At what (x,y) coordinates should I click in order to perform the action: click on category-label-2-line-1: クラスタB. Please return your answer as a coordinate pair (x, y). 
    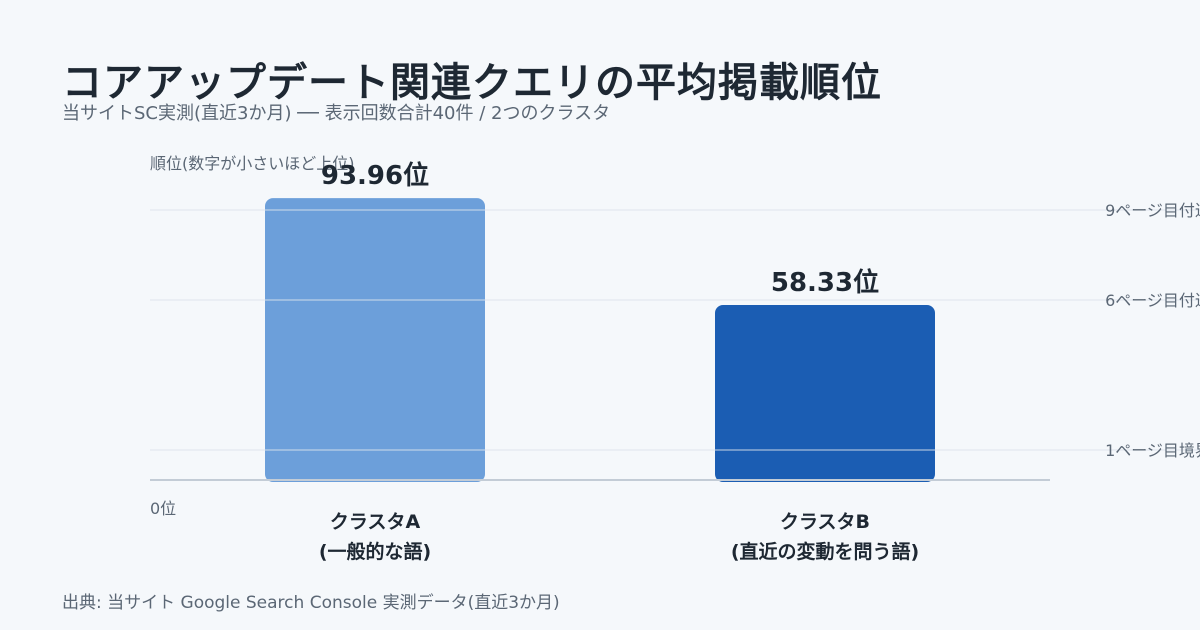
    Looking at the image, I should click on (825, 522).